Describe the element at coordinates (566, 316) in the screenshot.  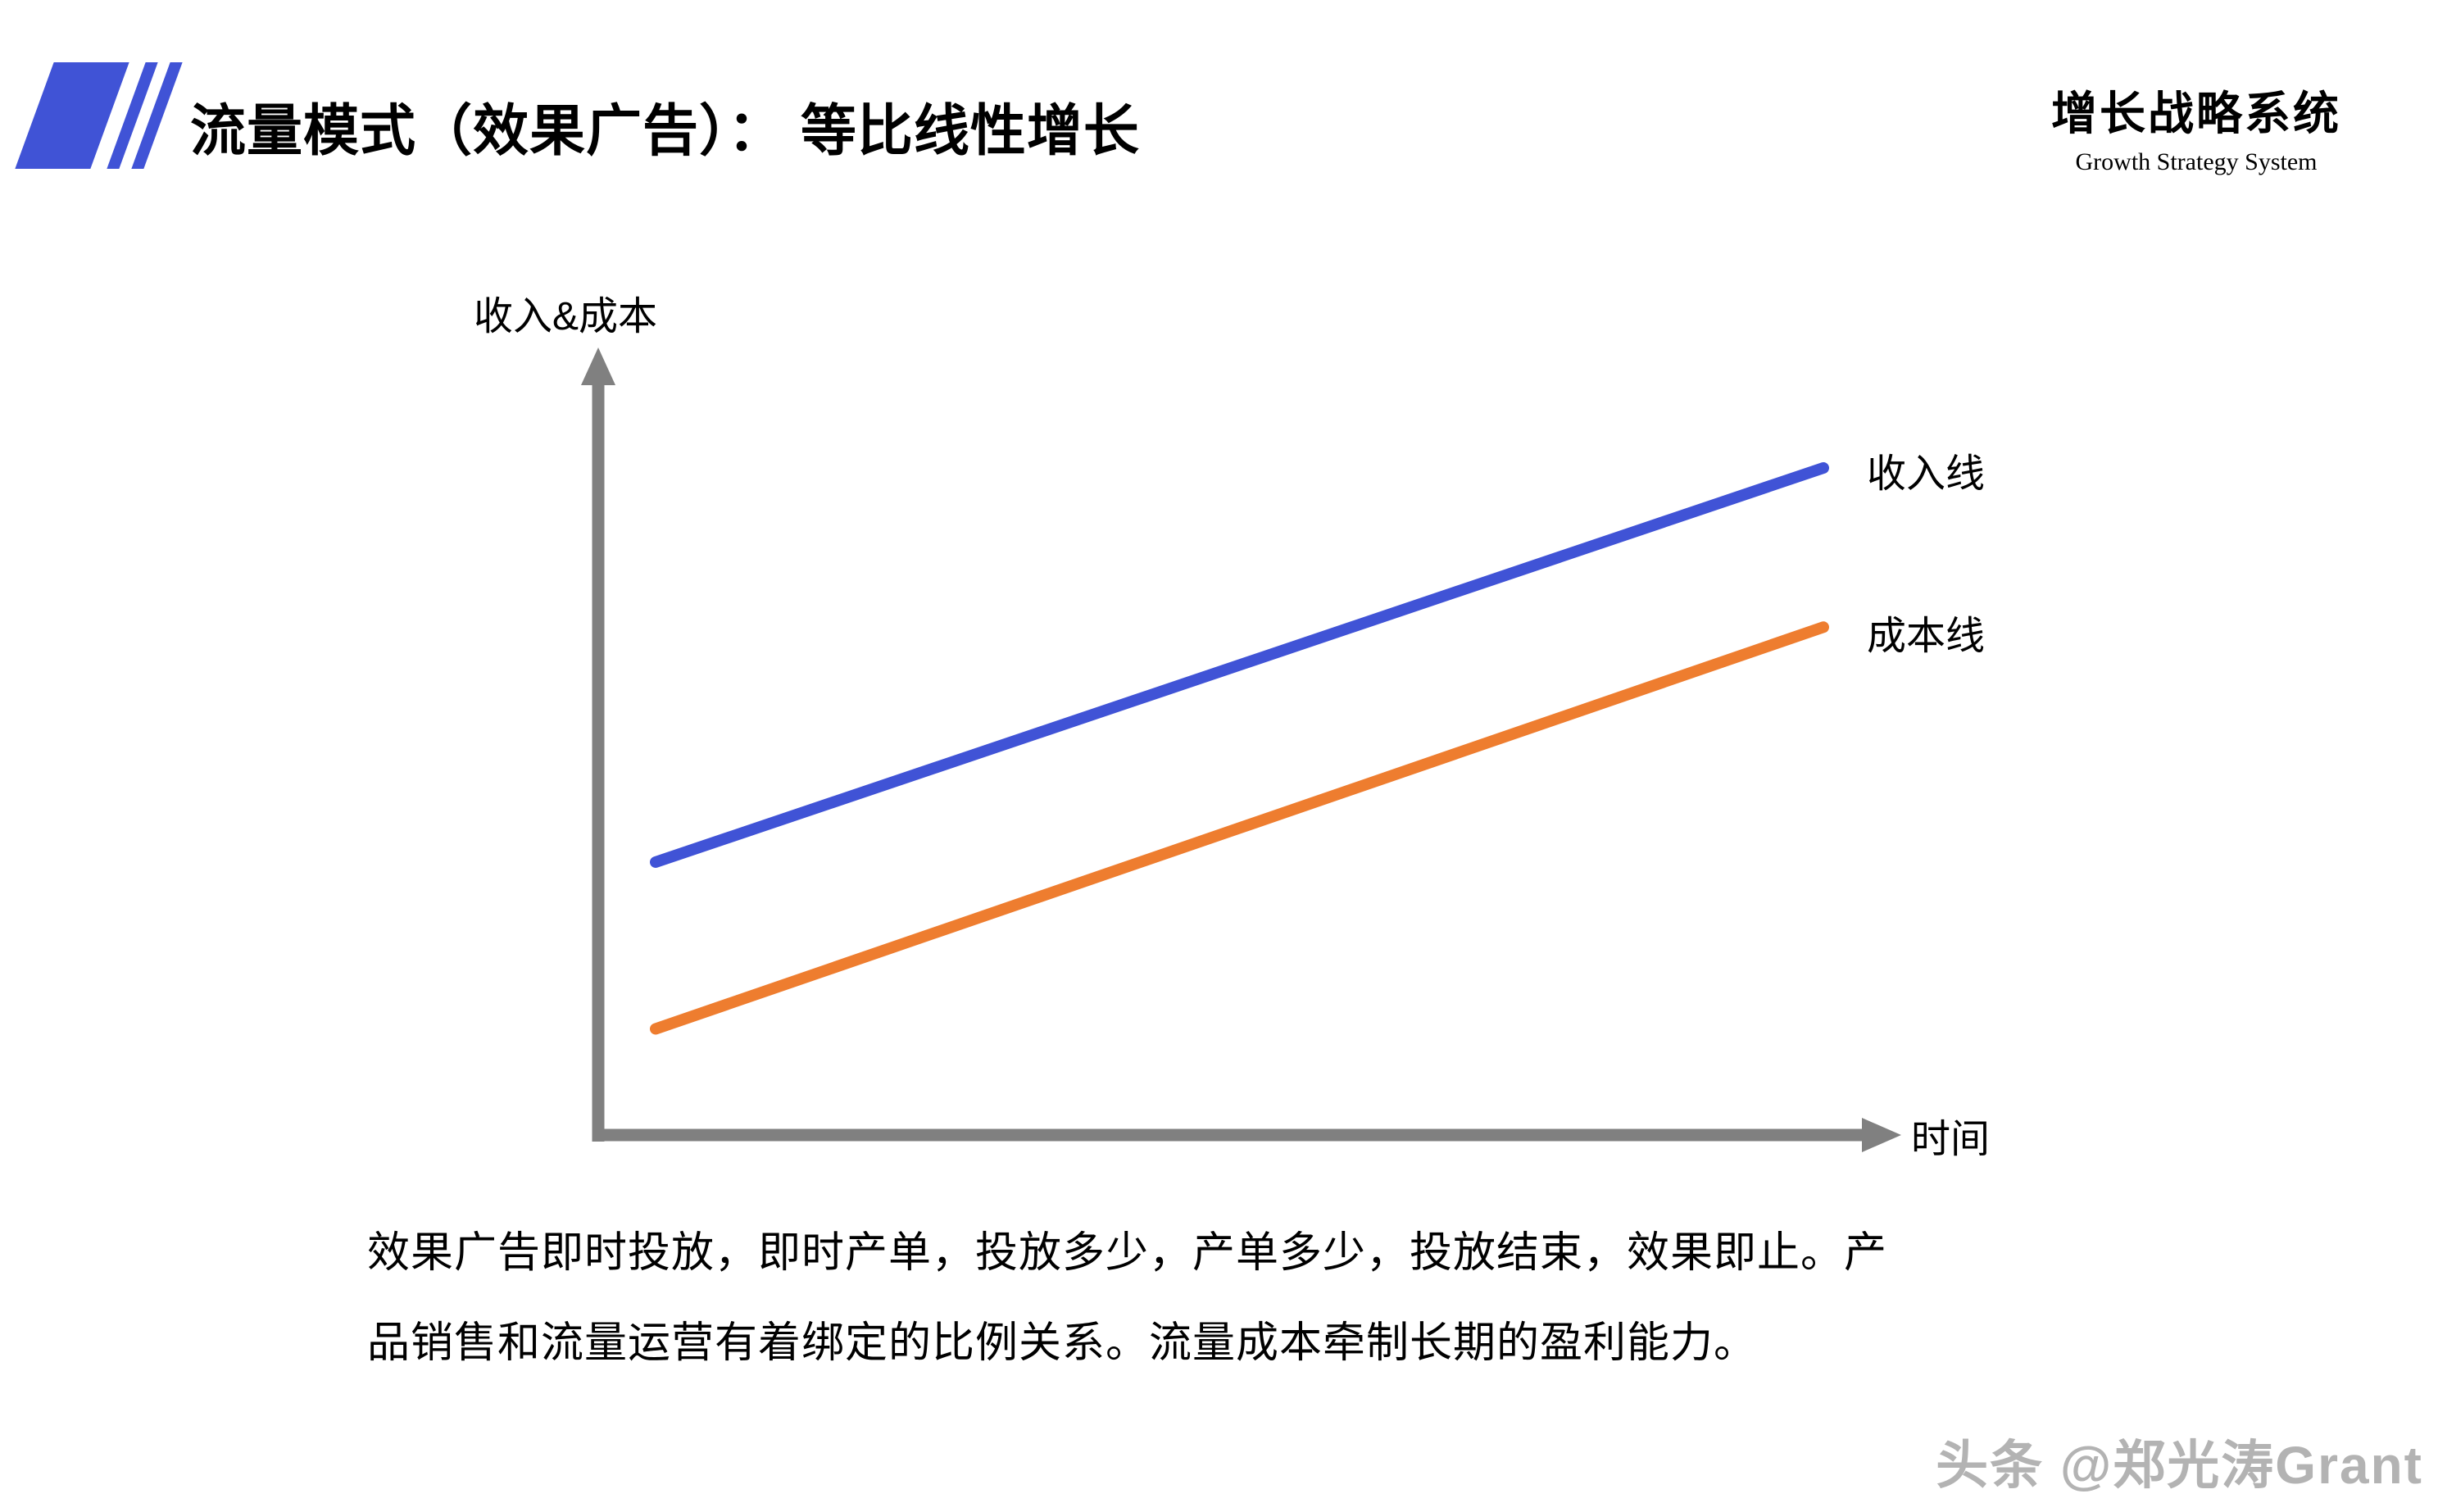
I see `y-axis-label: 收入&成本` at that location.